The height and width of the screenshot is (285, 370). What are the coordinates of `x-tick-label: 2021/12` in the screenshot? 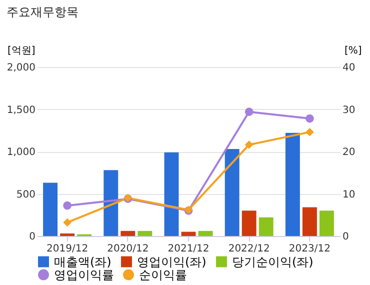 It's located at (189, 249).